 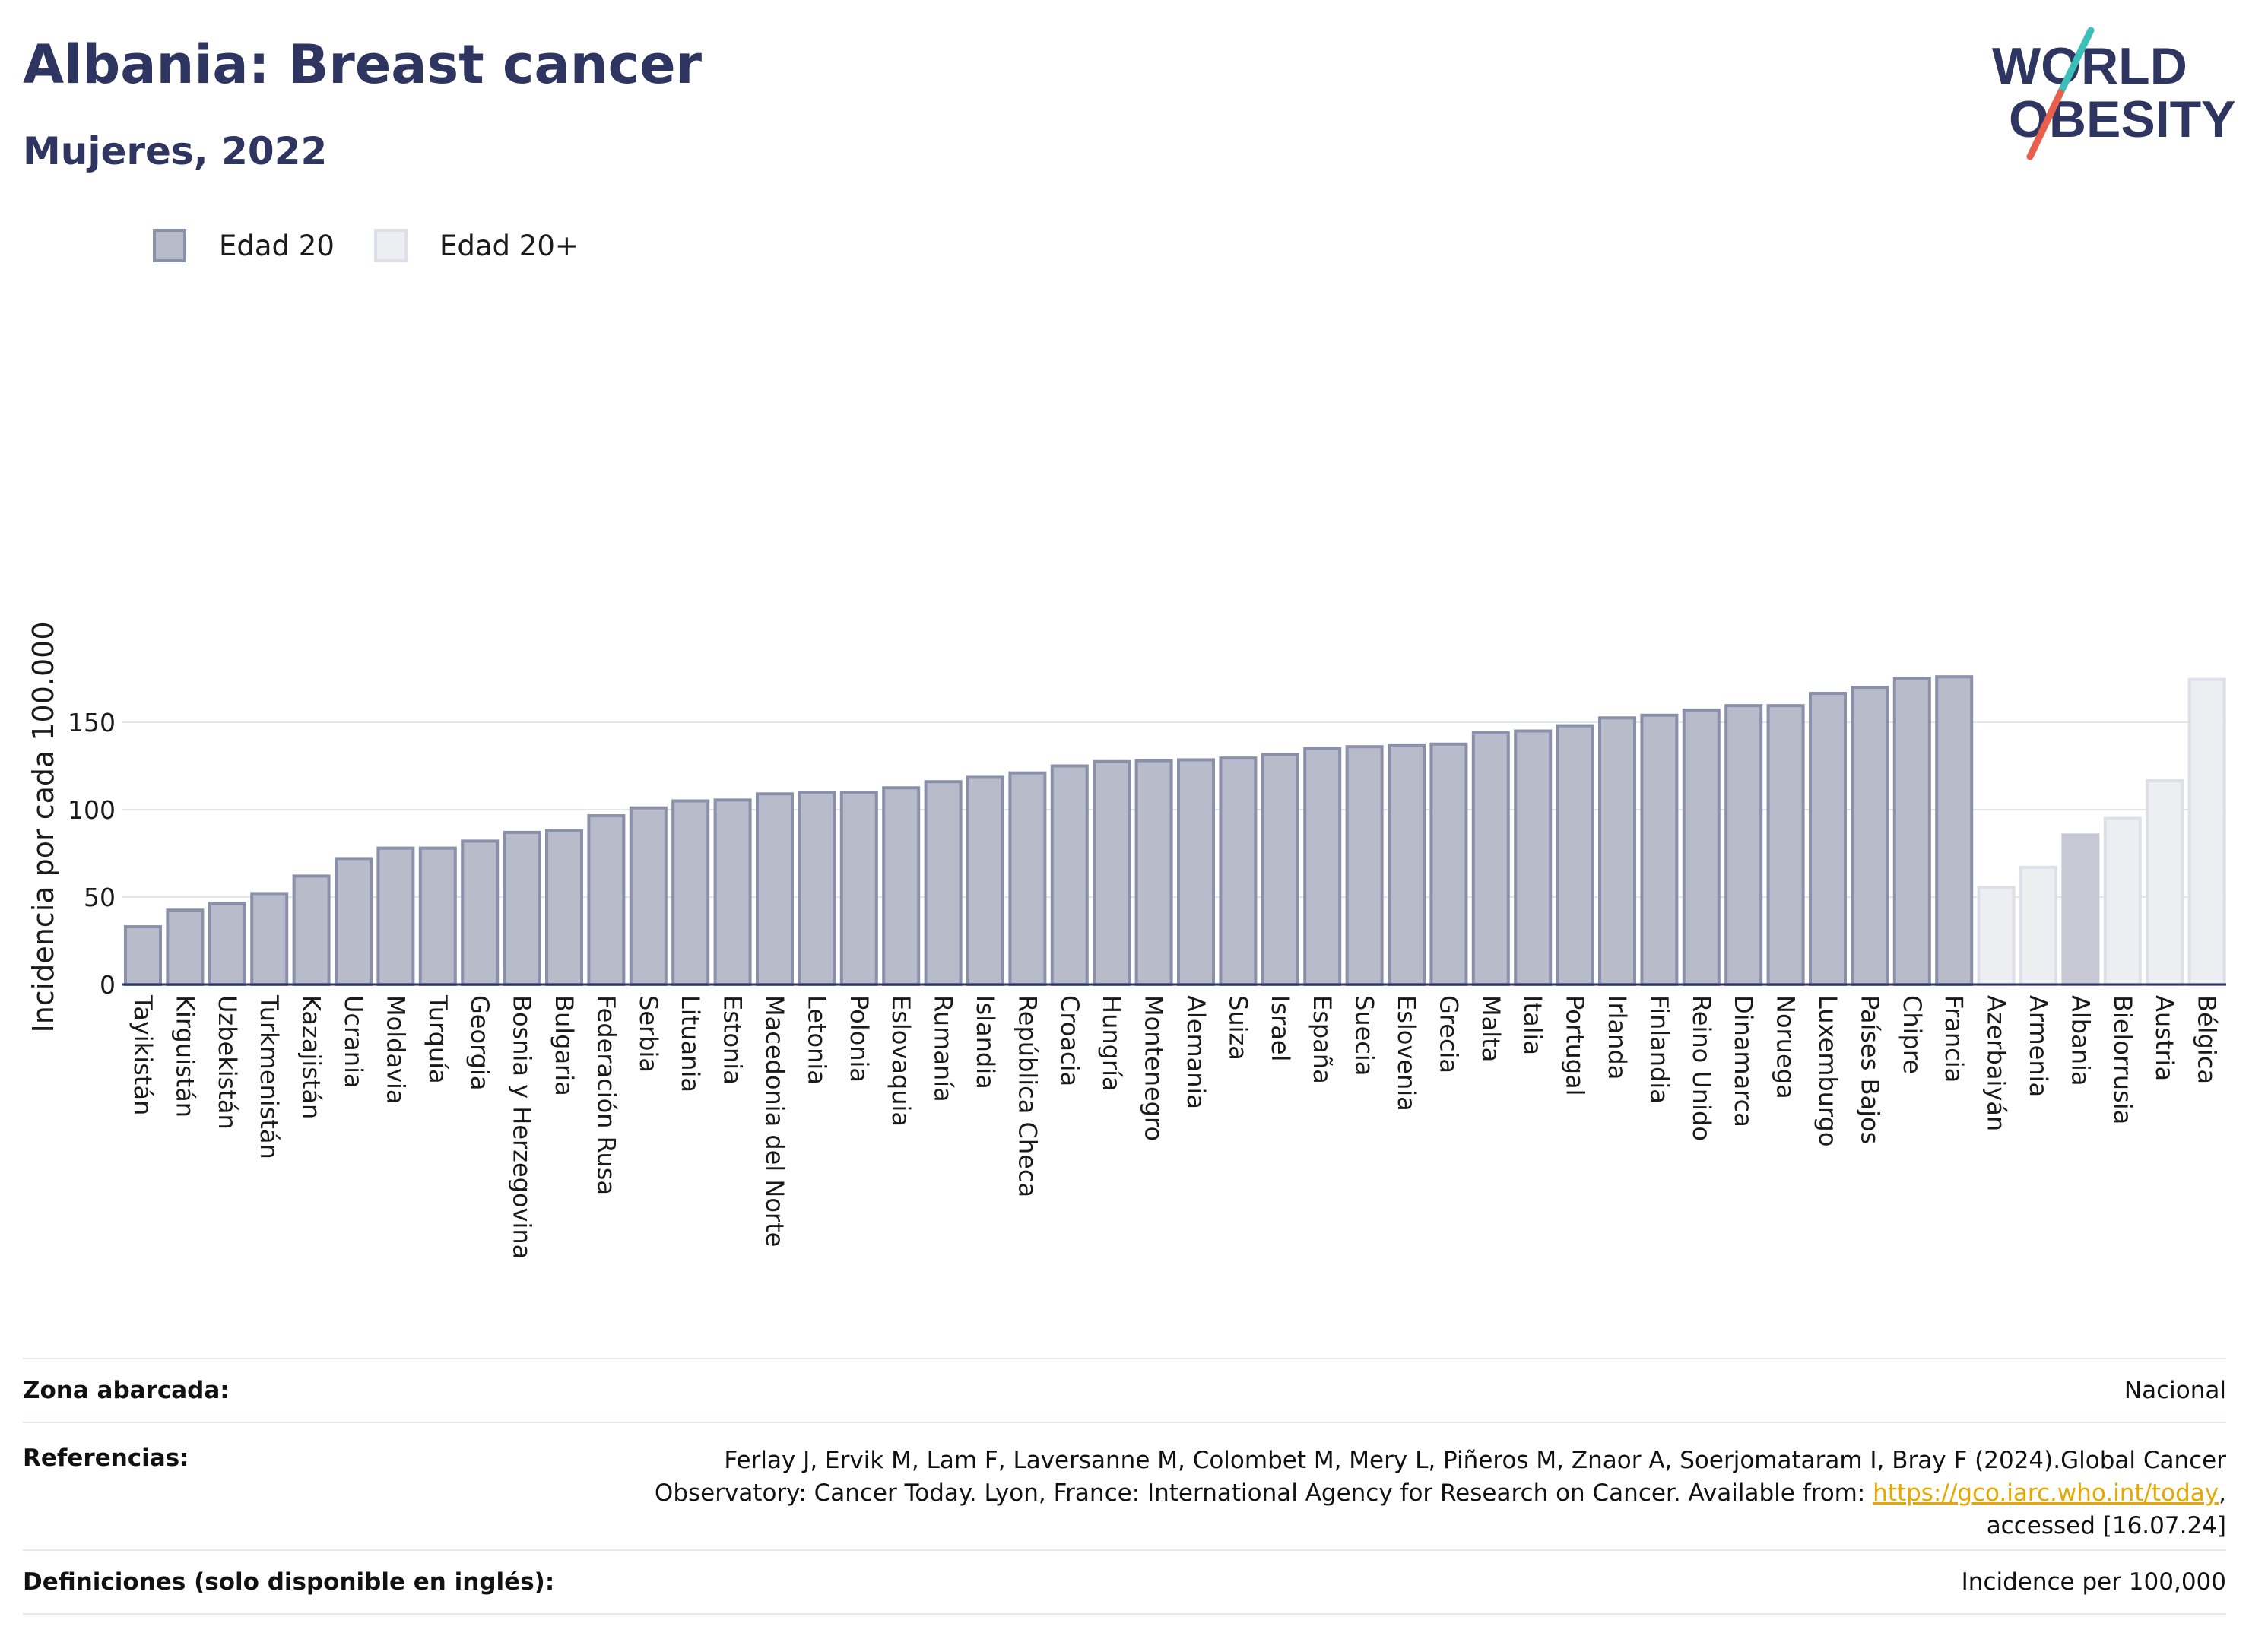 I want to click on x-category-label: Dinamarca, so click(x=1743, y=1061).